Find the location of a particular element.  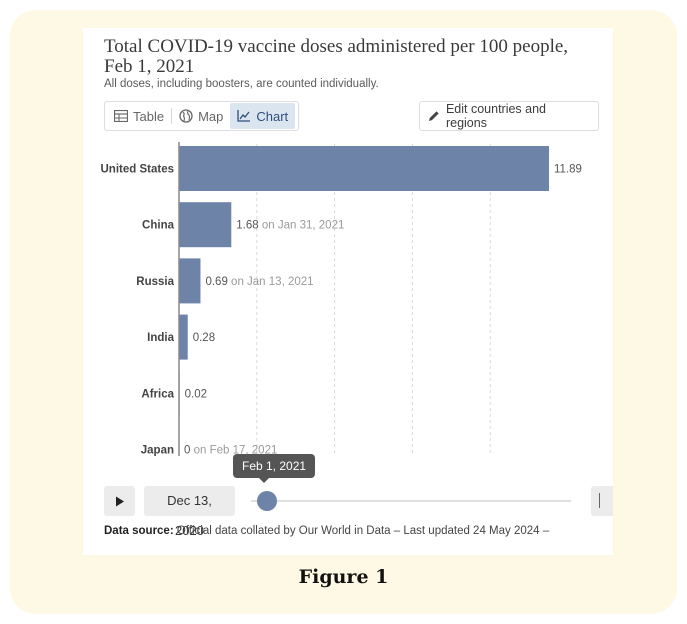

edit-countries-label: Edit countries and regions is located at coordinates (496, 116).